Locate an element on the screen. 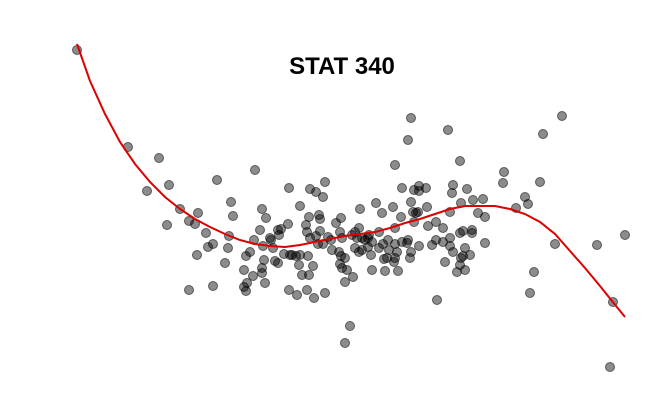  chart-title: STAT 340 is located at coordinates (342, 66).